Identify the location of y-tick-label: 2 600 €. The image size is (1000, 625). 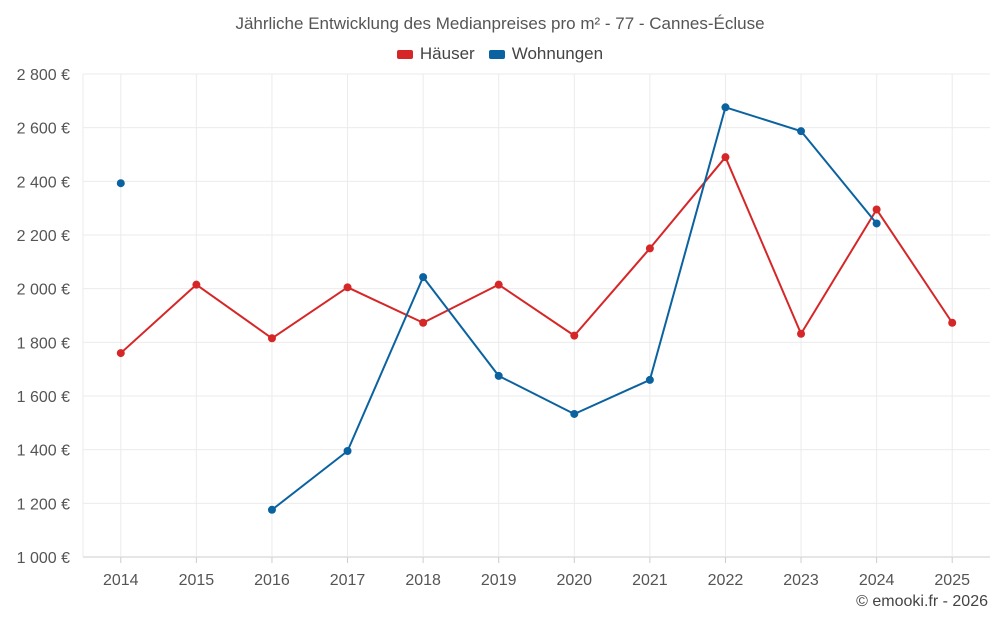
(43, 129).